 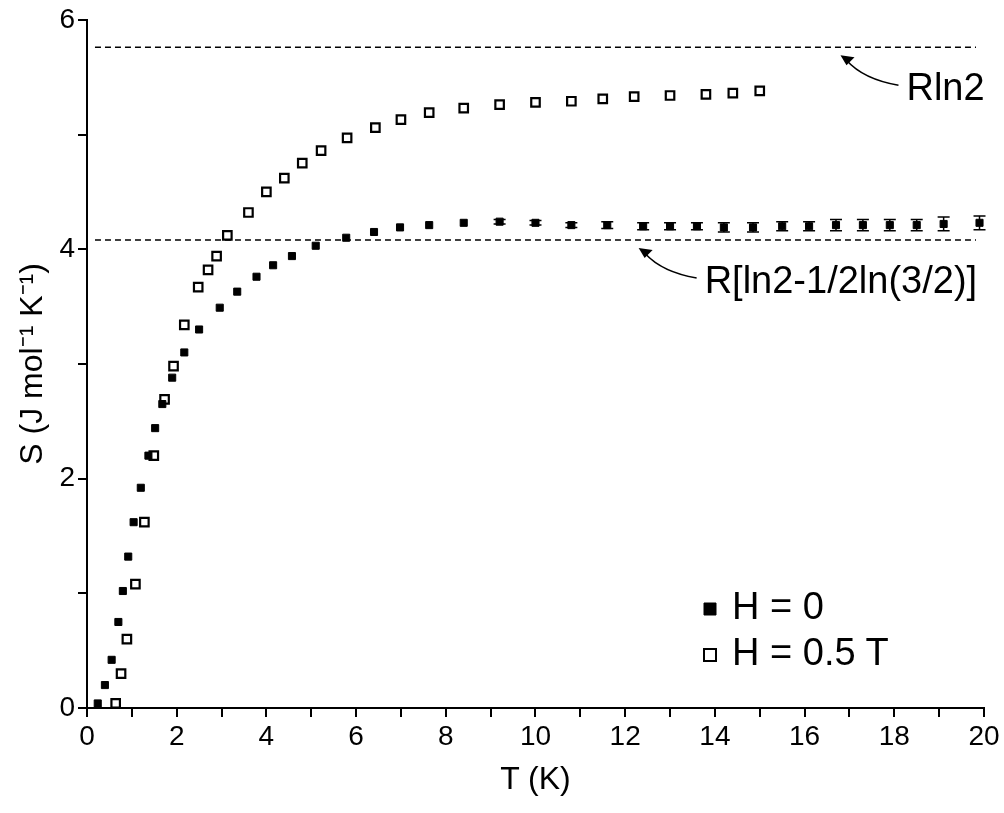 What do you see at coordinates (67, 706) in the screenshot?
I see `y-tick-label: 0` at bounding box center [67, 706].